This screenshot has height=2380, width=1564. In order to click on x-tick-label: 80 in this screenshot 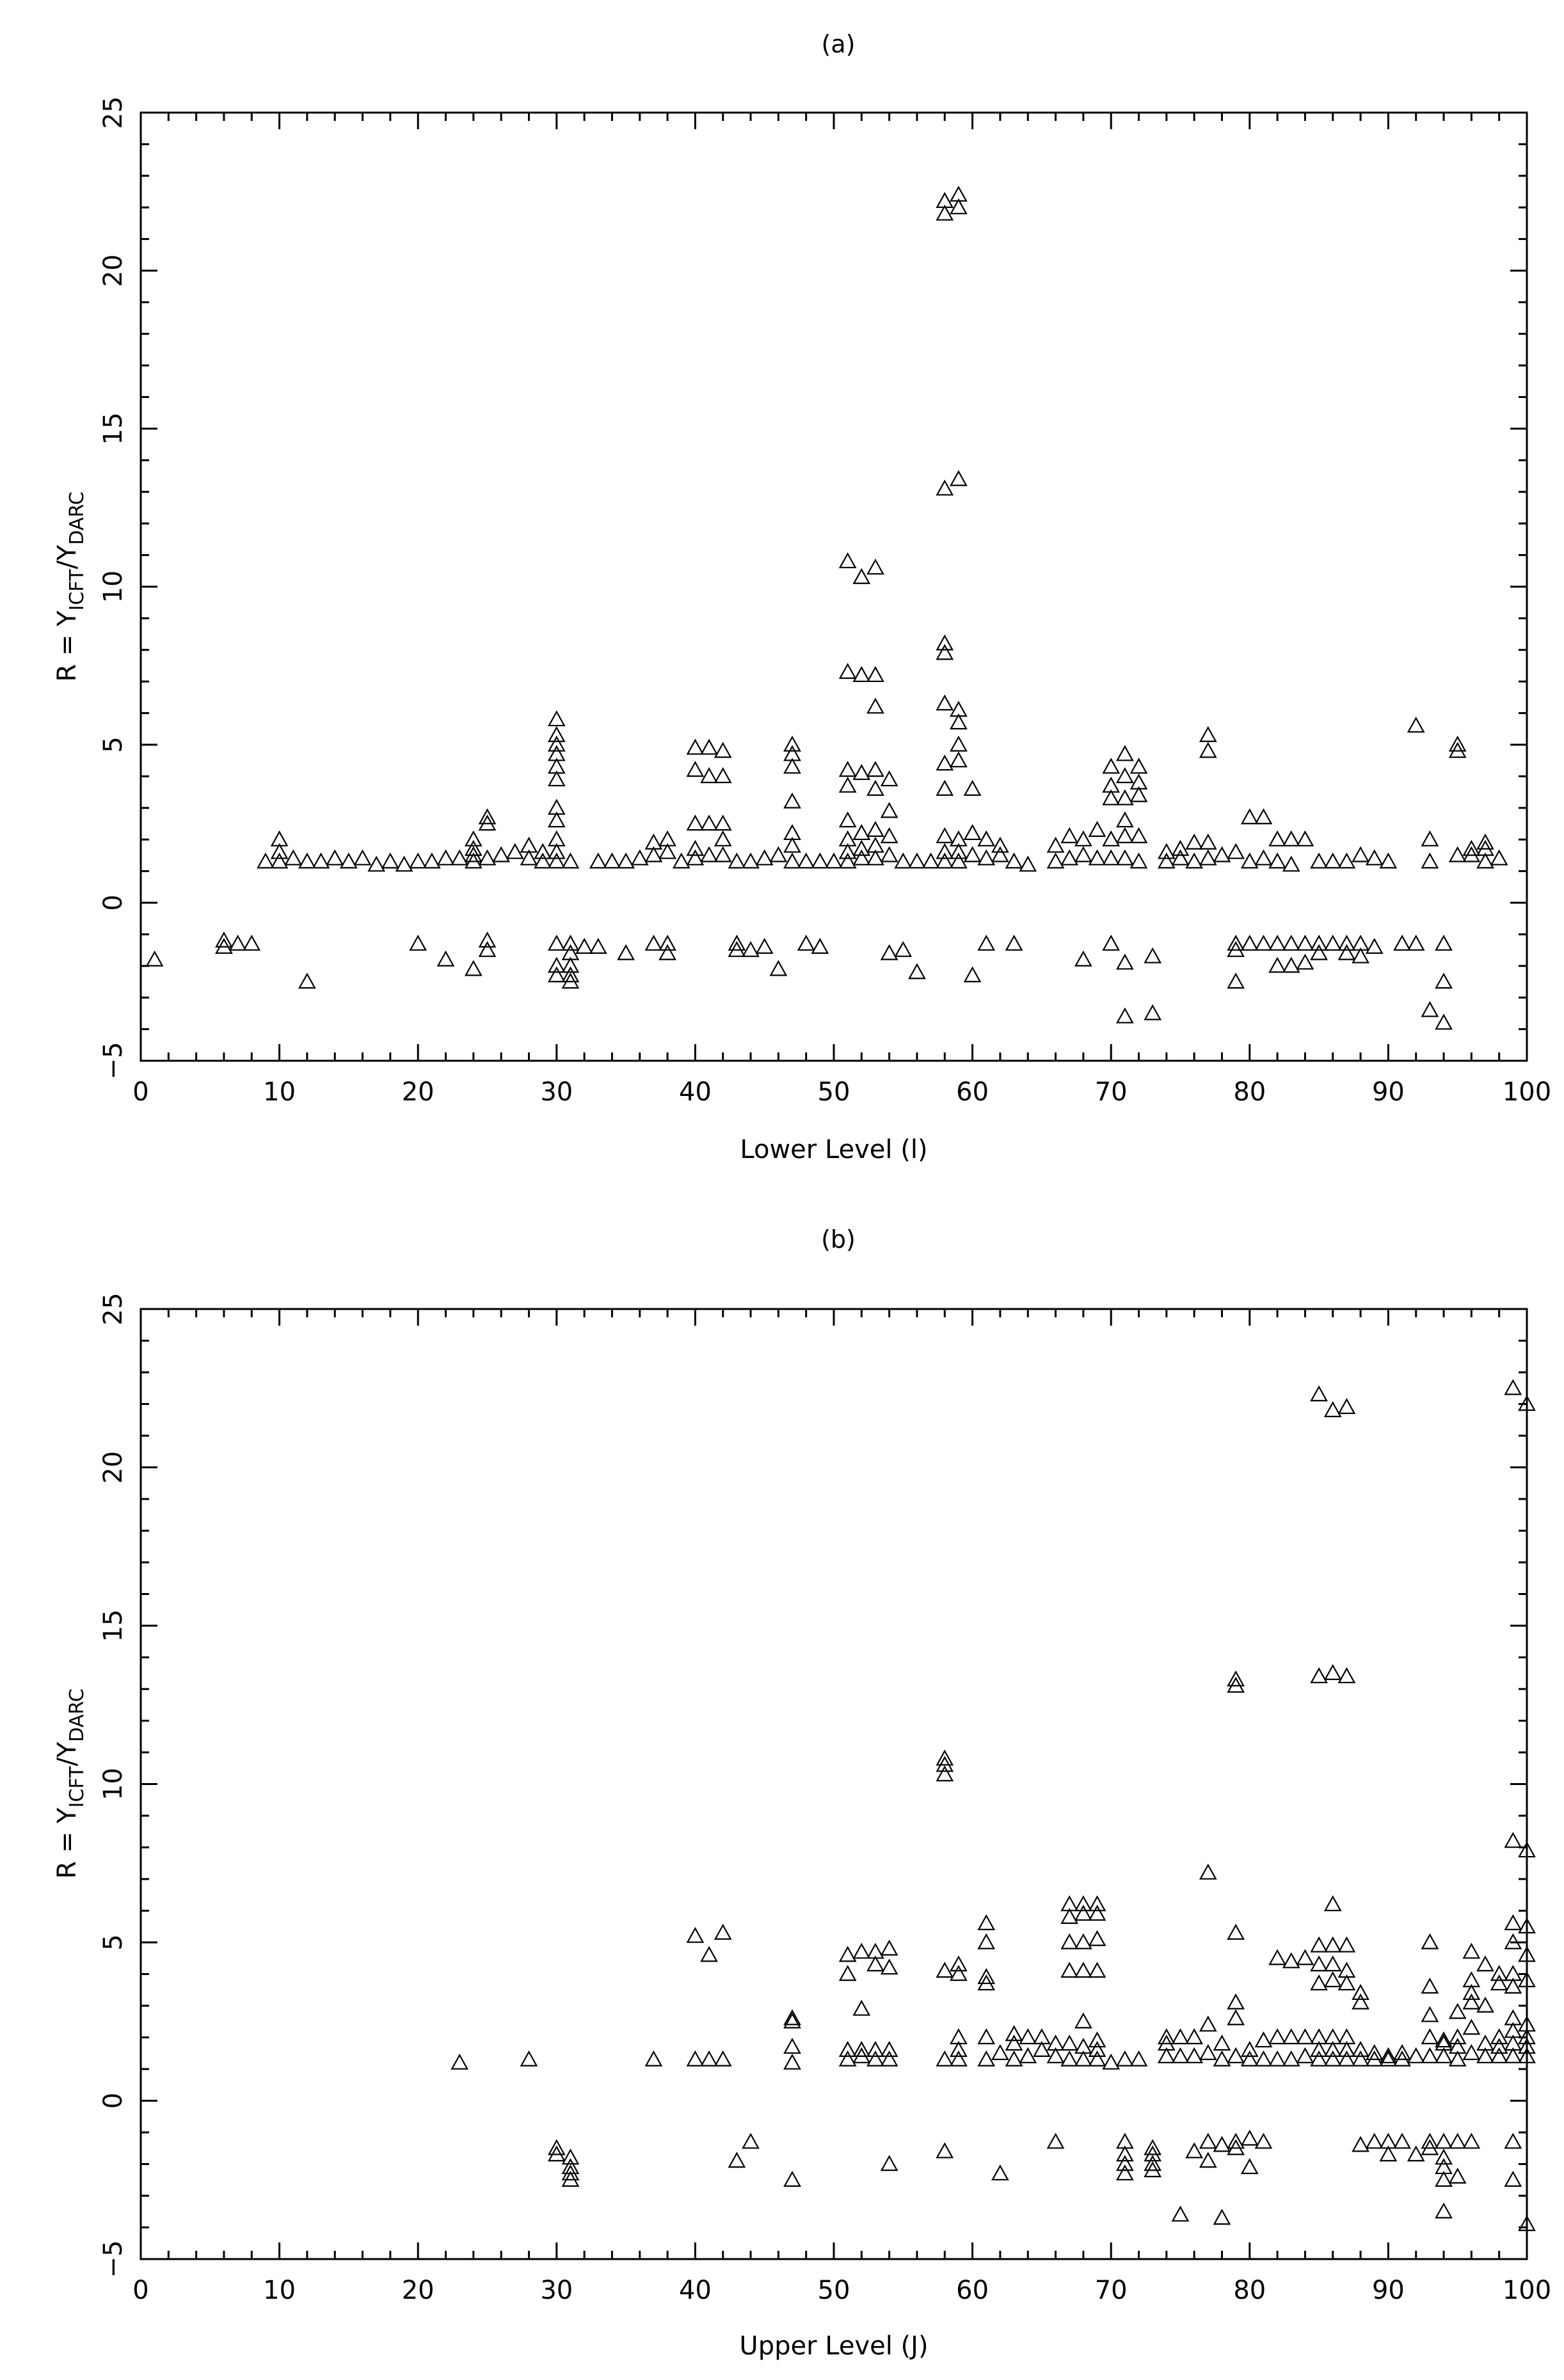, I will do `click(1249, 1092)`.